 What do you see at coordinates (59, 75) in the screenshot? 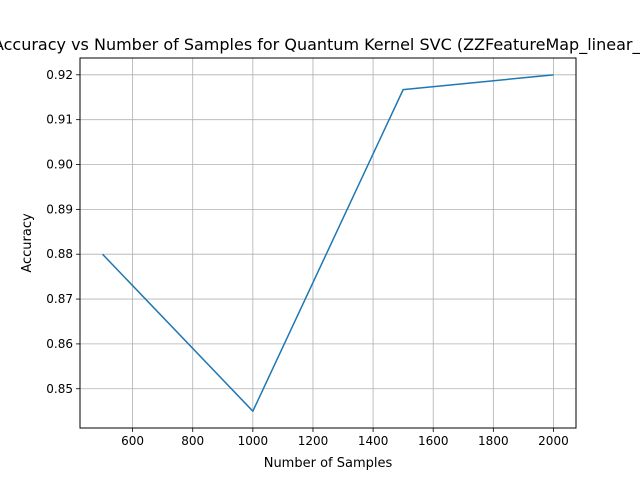
I see `y-tick-label: 0.92` at bounding box center [59, 75].